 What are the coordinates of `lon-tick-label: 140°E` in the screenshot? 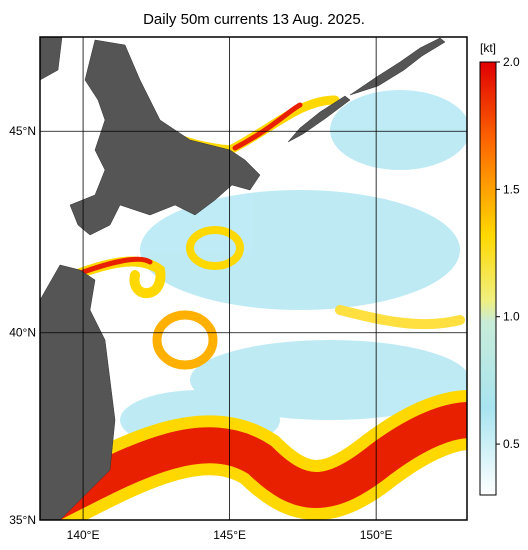 It's located at (83, 535).